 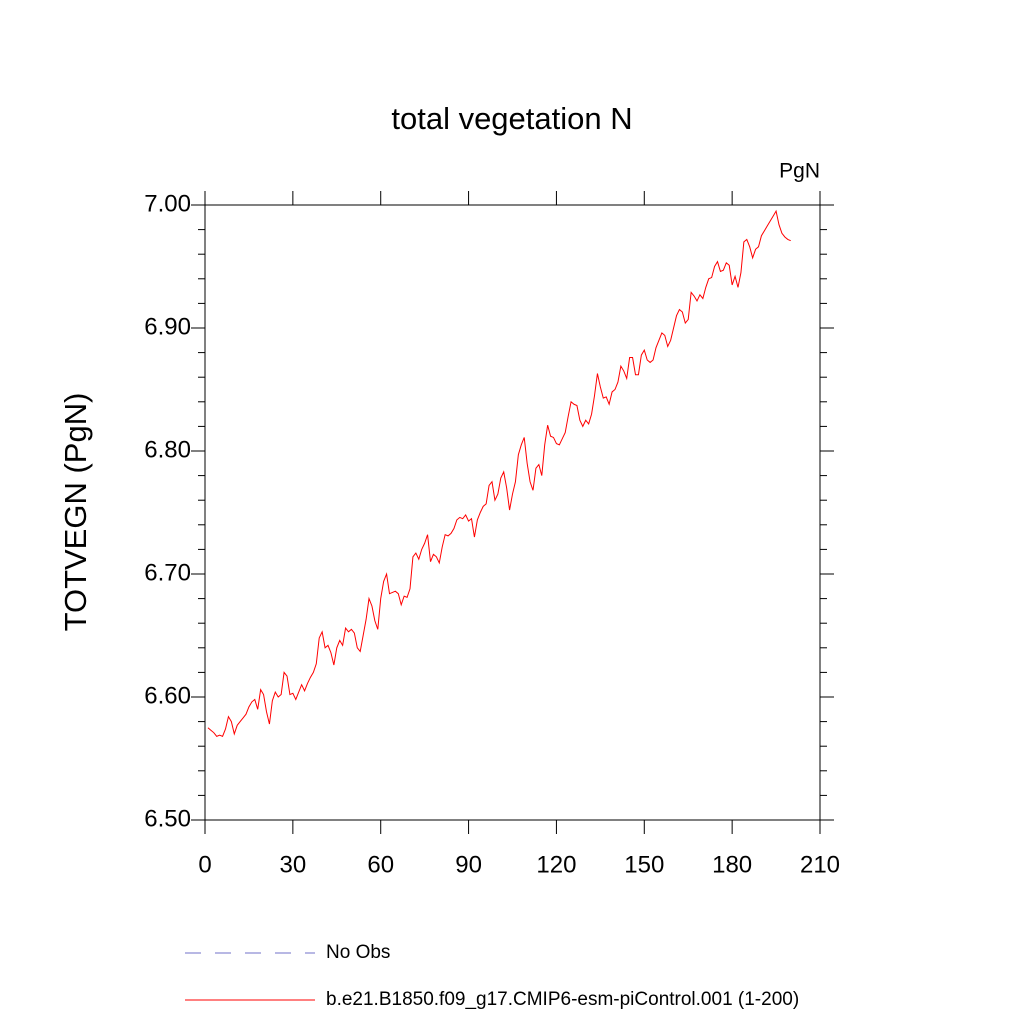 What do you see at coordinates (293, 864) in the screenshot?
I see `x-tick-label: 30` at bounding box center [293, 864].